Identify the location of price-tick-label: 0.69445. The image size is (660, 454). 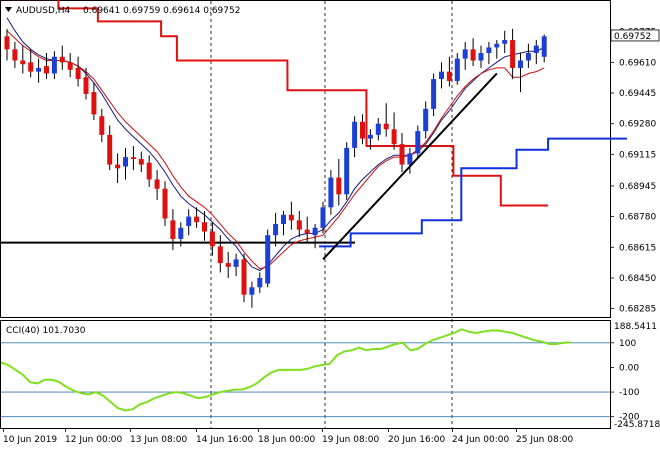
(637, 94).